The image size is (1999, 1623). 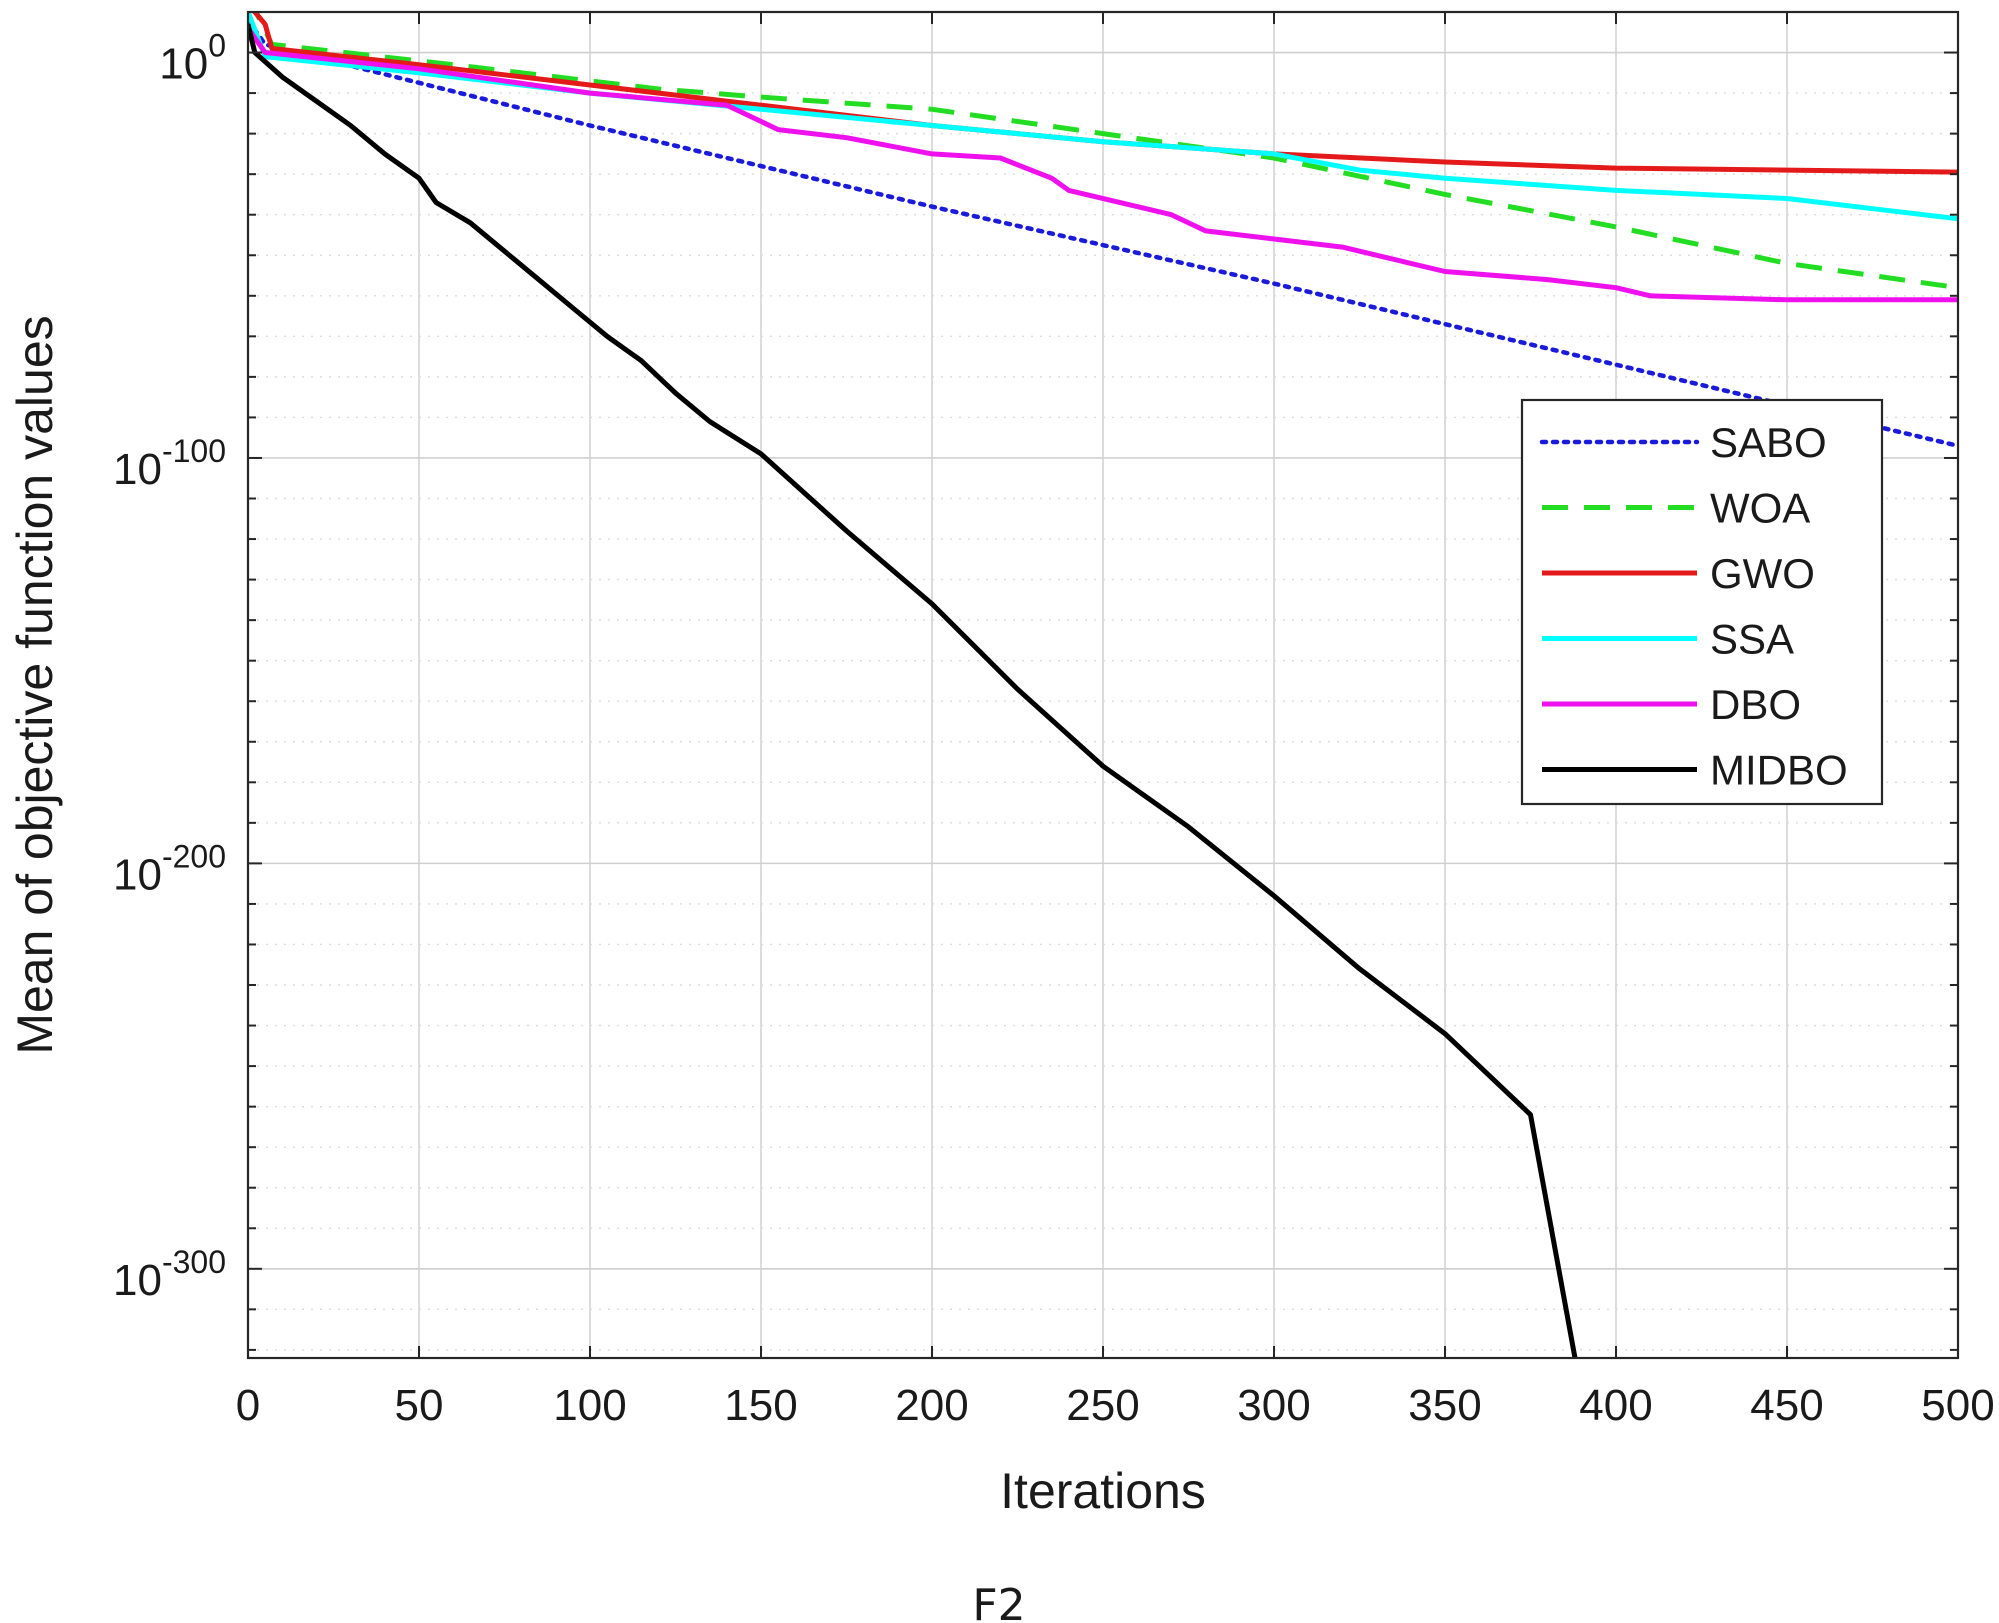 I want to click on x-axis-label: Iterations, so click(x=1103, y=1491).